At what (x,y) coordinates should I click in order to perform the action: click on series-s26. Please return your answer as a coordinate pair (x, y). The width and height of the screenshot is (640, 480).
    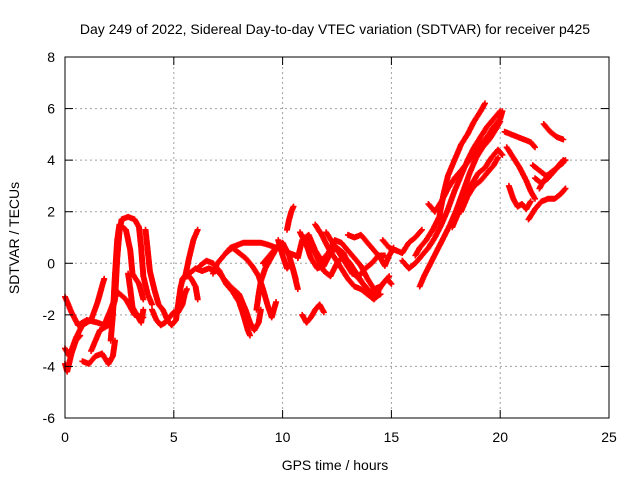
    Looking at the image, I should click on (313, 313).